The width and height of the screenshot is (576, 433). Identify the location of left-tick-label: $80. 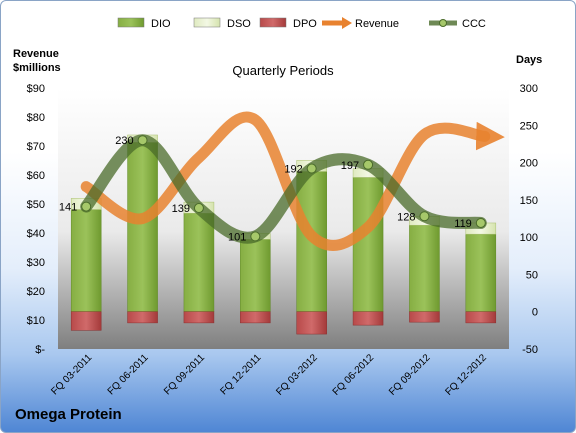
(36, 118).